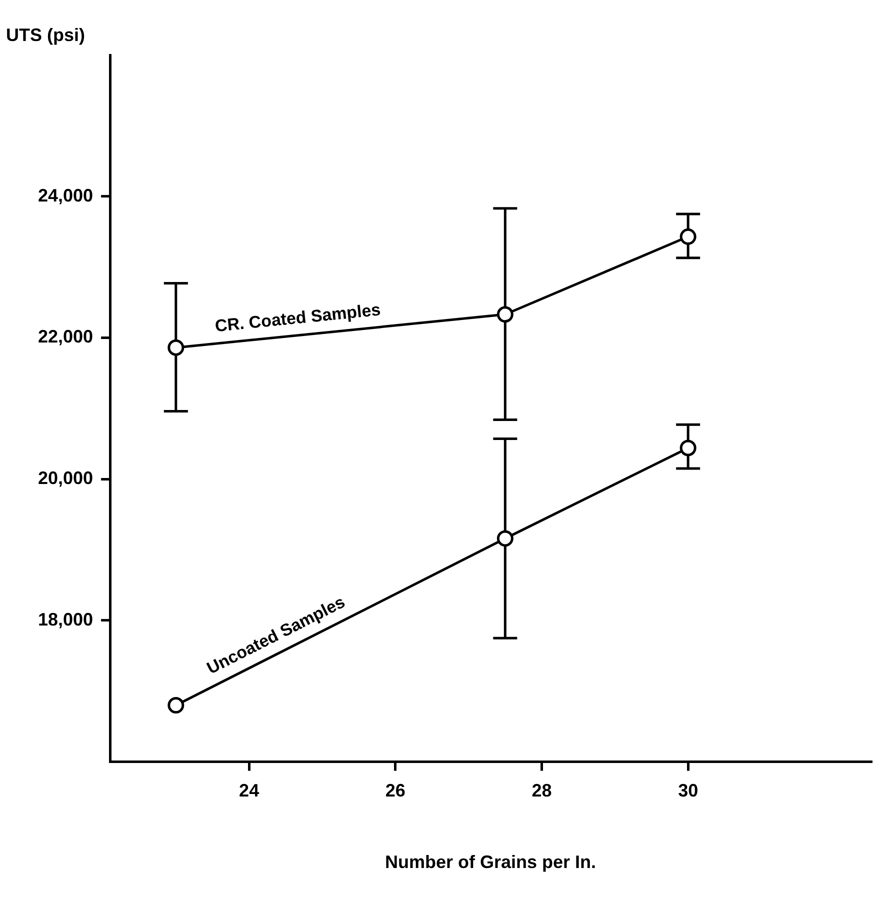 The width and height of the screenshot is (881, 918). Describe the element at coordinates (542, 790) in the screenshot. I see `x-tick-label: 28` at that location.